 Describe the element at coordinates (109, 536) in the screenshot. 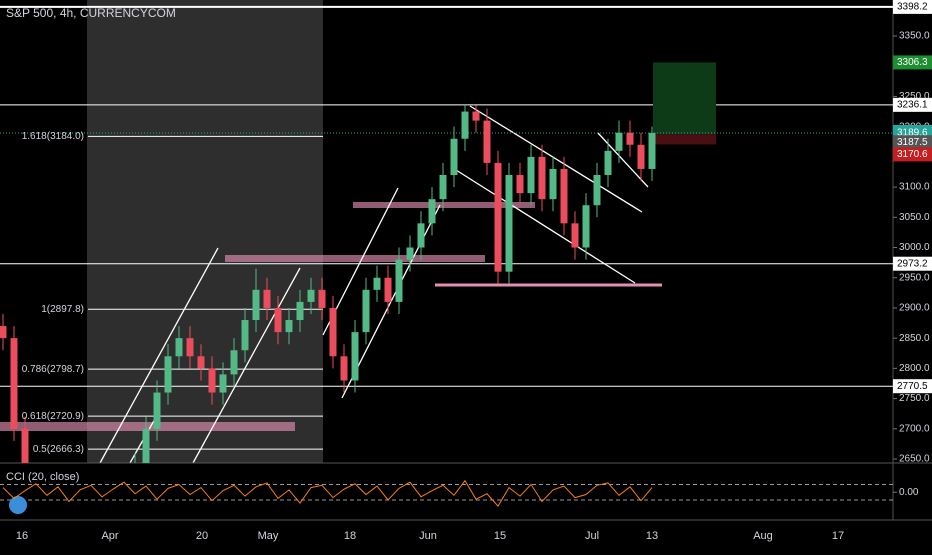

I see `x-tick-label: Apr` at that location.